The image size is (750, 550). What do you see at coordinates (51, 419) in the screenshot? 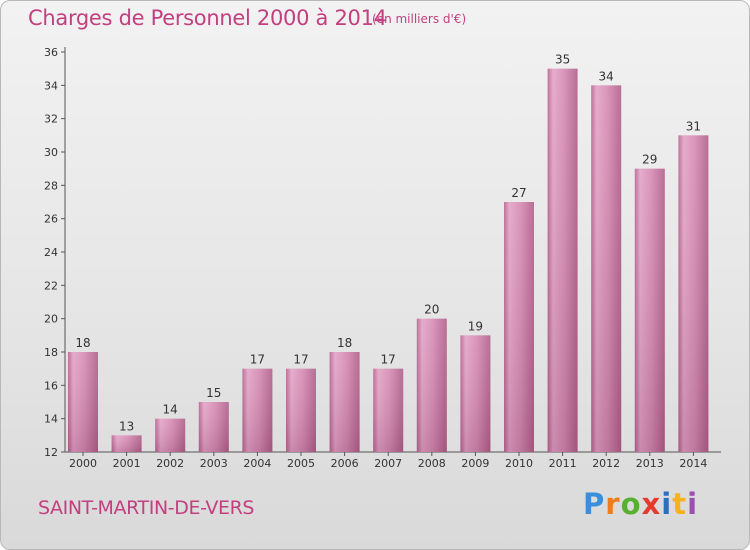
I see `y-tick-label: 14` at bounding box center [51, 419].